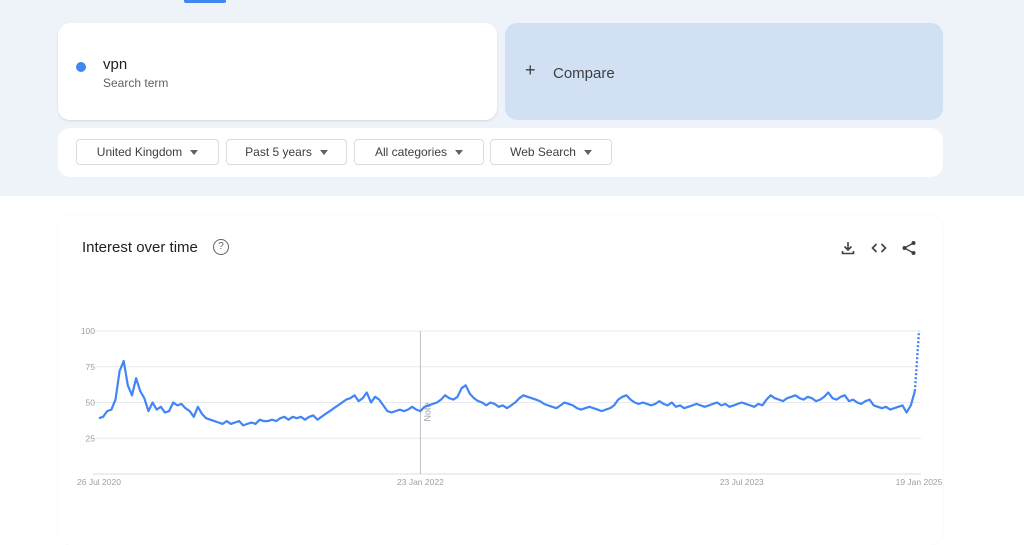  What do you see at coordinates (507, 393) in the screenshot?
I see `series-line` at bounding box center [507, 393].